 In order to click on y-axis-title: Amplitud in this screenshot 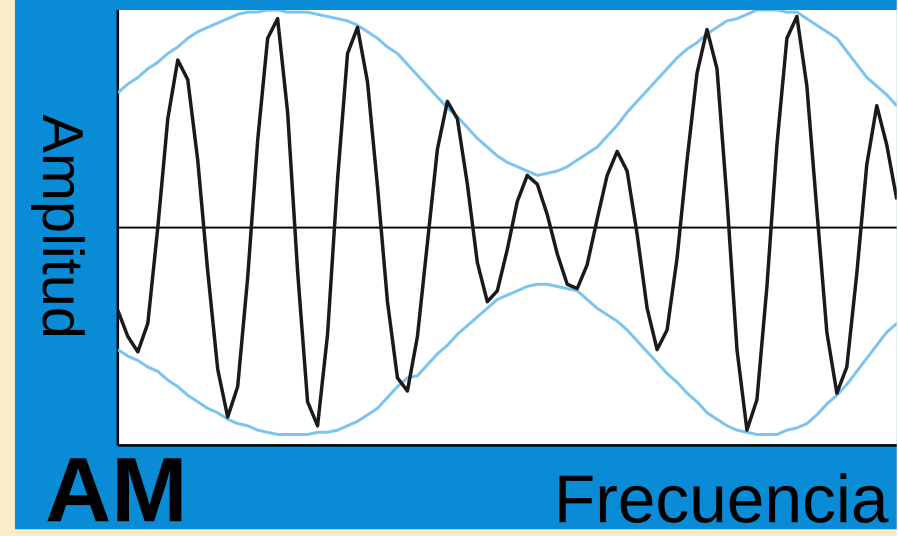, I will do `click(58, 225)`.